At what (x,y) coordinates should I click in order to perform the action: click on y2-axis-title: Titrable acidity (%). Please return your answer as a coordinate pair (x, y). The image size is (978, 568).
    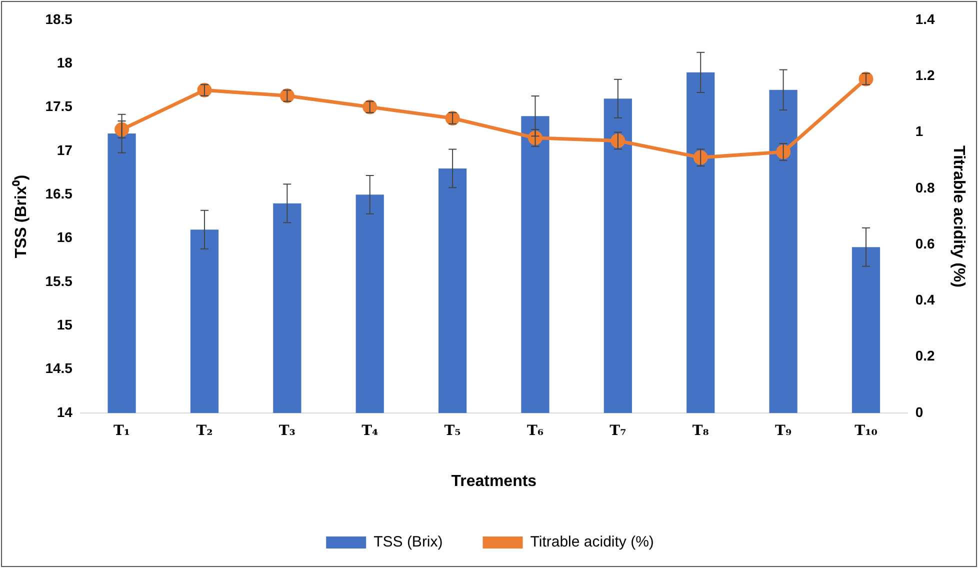
    Looking at the image, I should click on (958, 217).